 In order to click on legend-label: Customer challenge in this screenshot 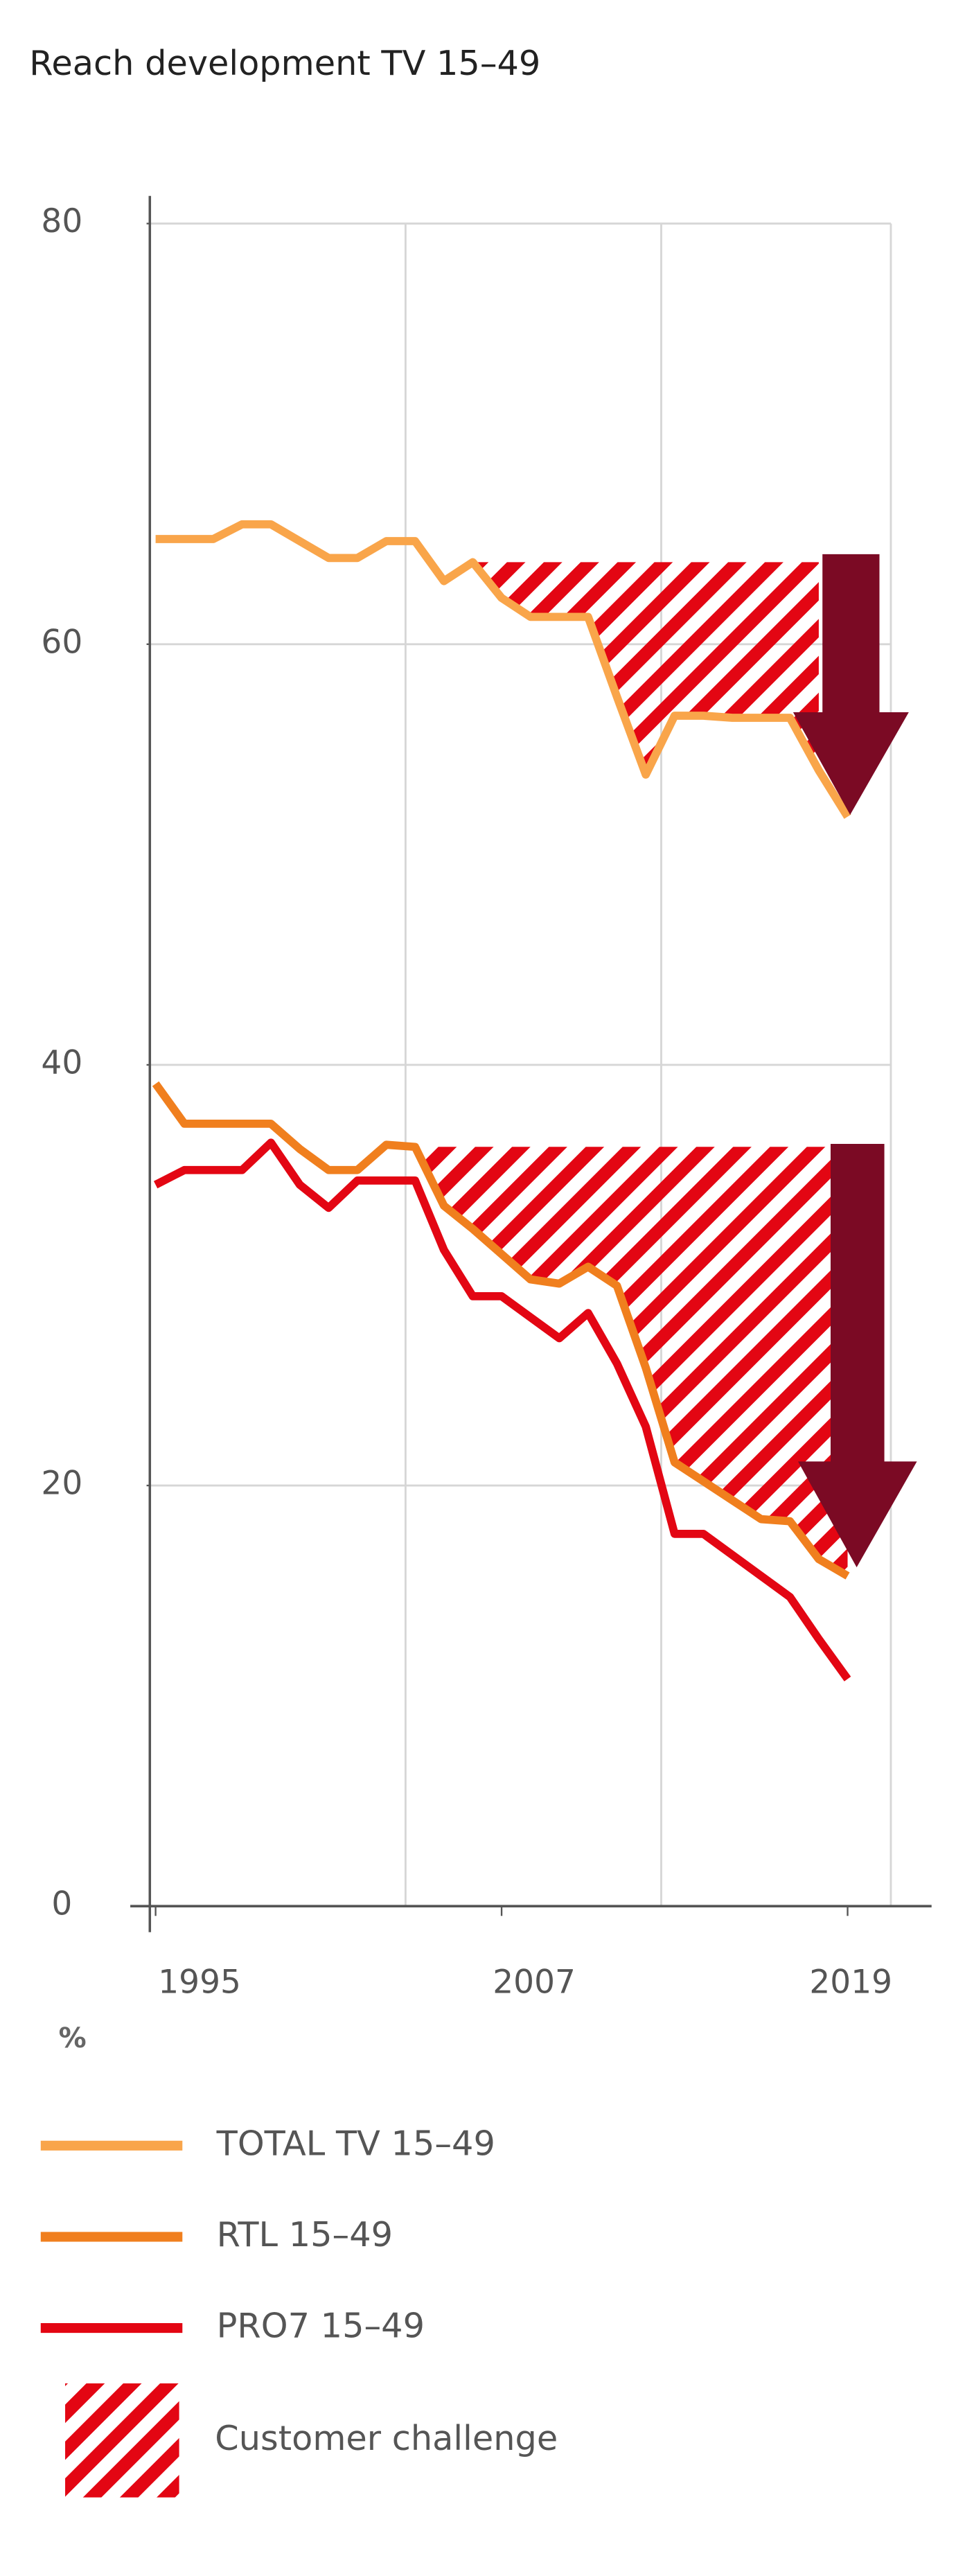, I will do `click(386, 2438)`.